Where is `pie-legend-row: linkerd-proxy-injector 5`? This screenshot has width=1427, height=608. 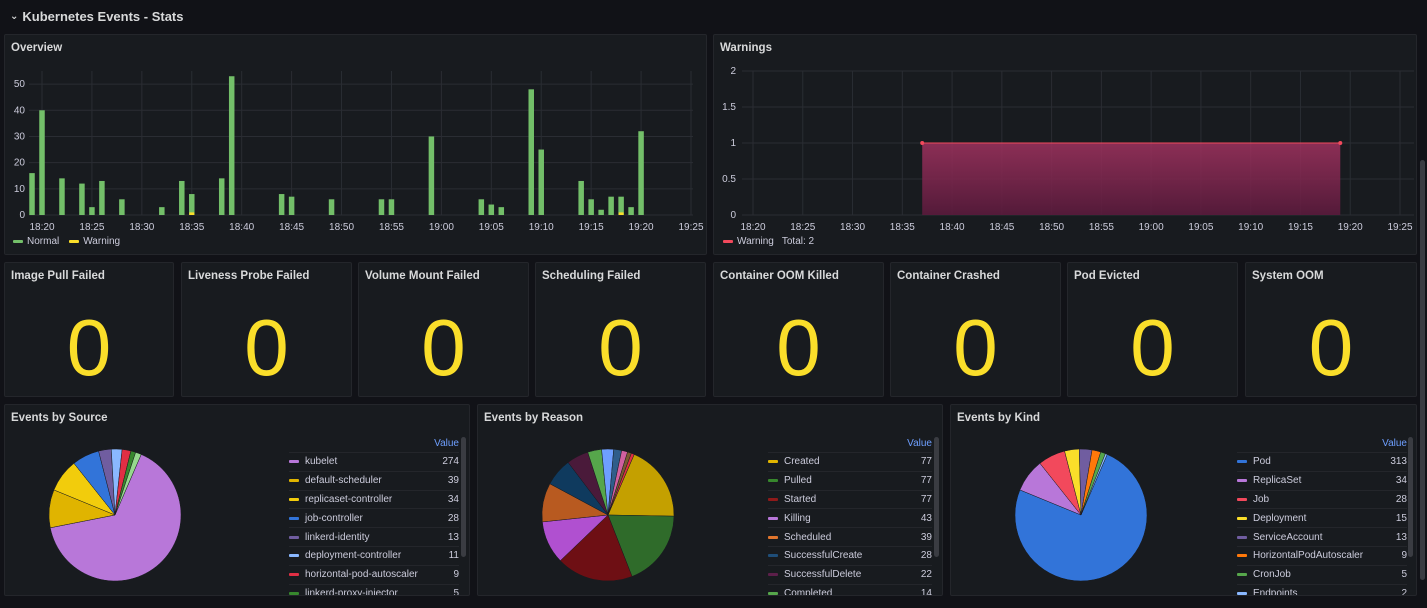 pie-legend-row: linkerd-proxy-injector 5 is located at coordinates (374, 589).